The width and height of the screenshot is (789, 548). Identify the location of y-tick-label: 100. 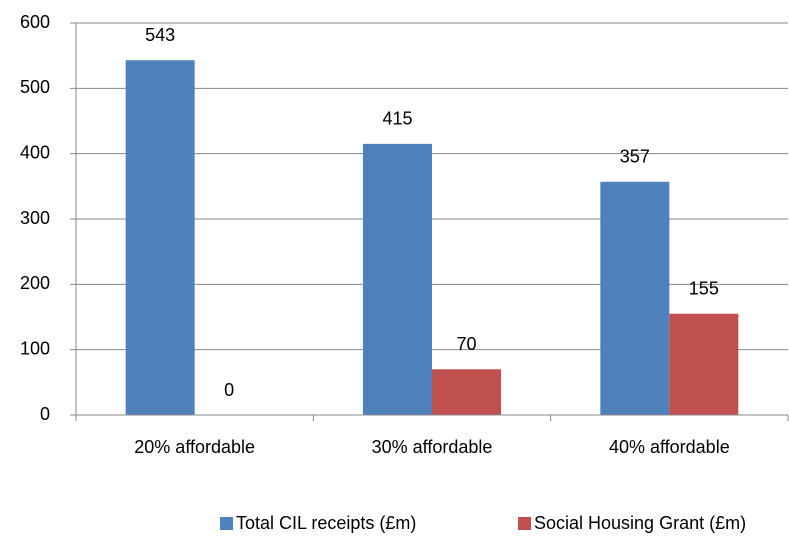
(35, 348).